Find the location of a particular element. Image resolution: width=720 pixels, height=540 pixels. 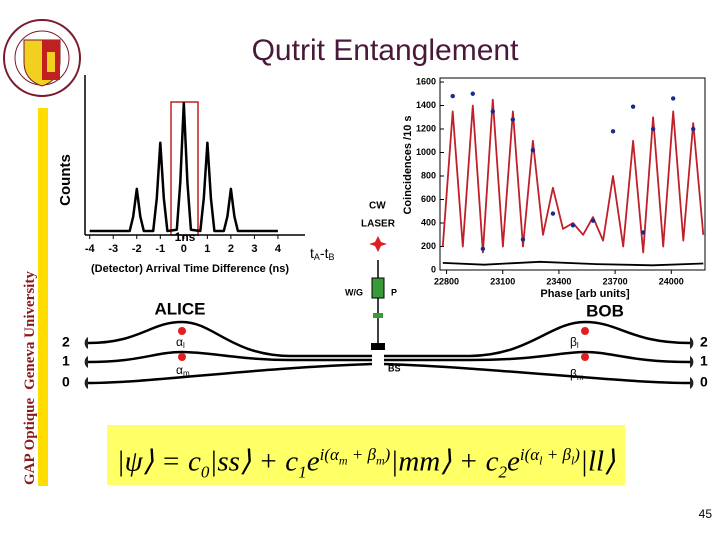

slide-title: Qutrit Entanglement is located at coordinates (385, 50).